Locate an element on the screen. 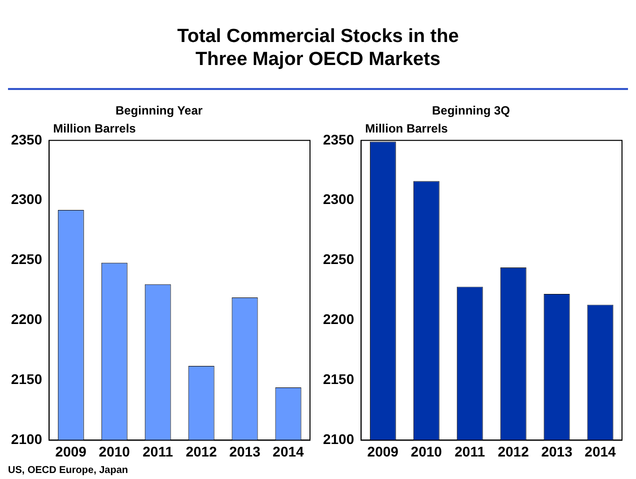  chart-subtitle: Beginning 3Q is located at coordinates (471, 111).